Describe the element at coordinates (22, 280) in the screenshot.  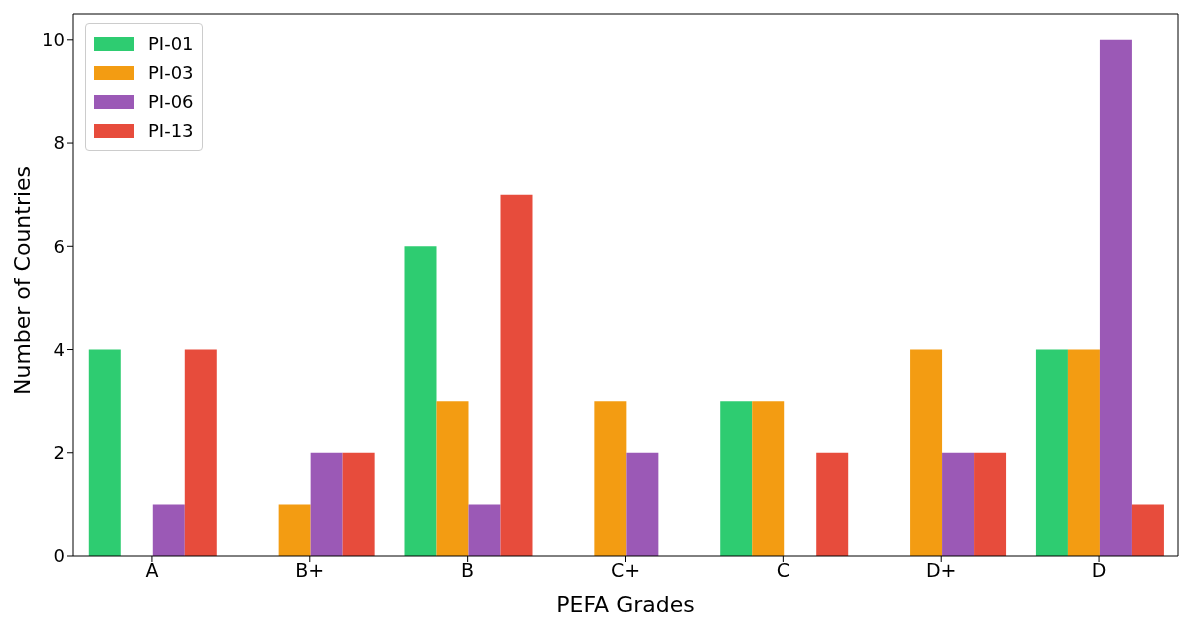
I see `y-axis-title: Number of Countries` at that location.